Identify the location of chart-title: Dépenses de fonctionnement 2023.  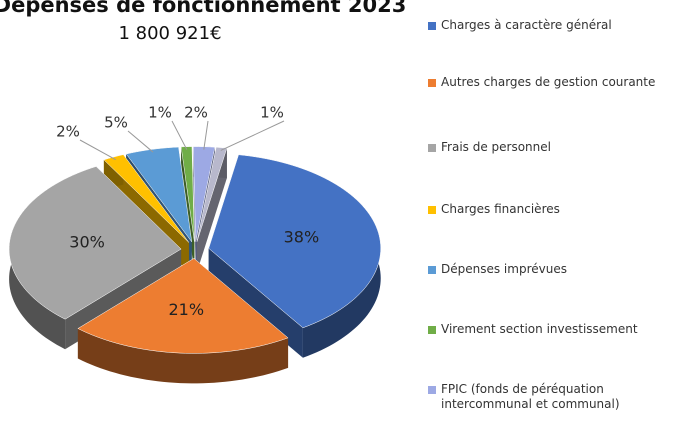
(203, 8).